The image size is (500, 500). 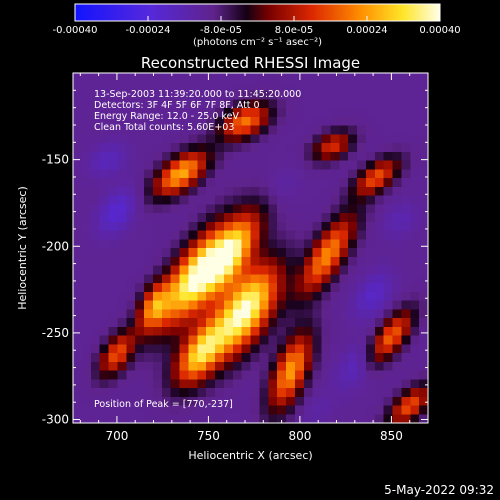 What do you see at coordinates (221, 30) in the screenshot?
I see `colorbar-tick-label: -8.0e-05` at bounding box center [221, 30].